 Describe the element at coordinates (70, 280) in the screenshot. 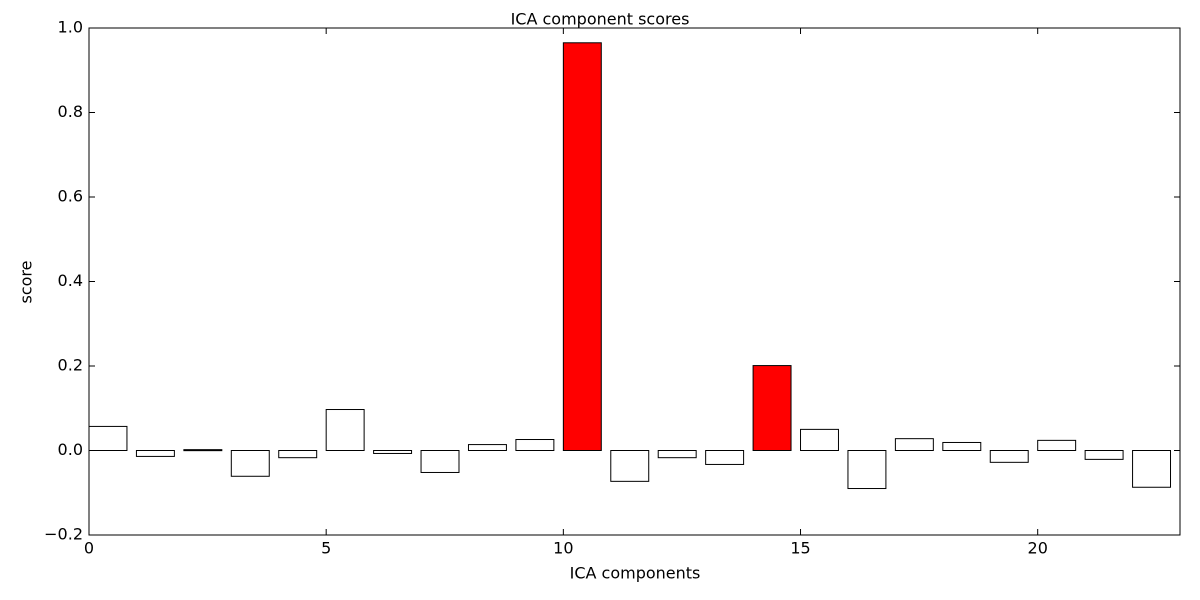

I see `y-tick-label: 0.4` at that location.